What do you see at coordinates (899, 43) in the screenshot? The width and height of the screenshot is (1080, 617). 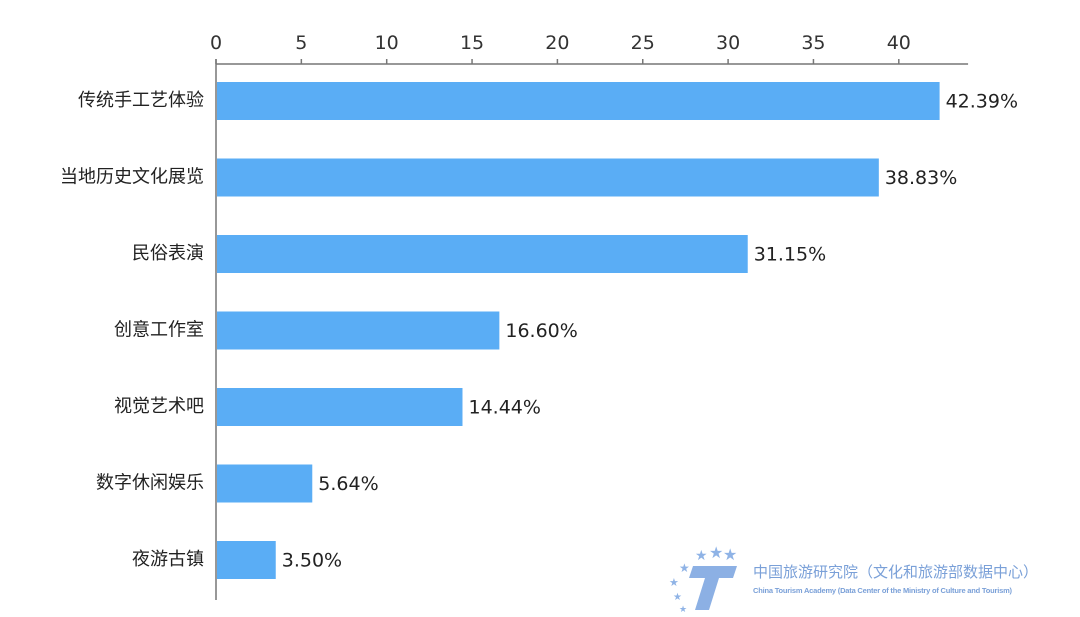 I see `x-tick-label: 40` at bounding box center [899, 43].